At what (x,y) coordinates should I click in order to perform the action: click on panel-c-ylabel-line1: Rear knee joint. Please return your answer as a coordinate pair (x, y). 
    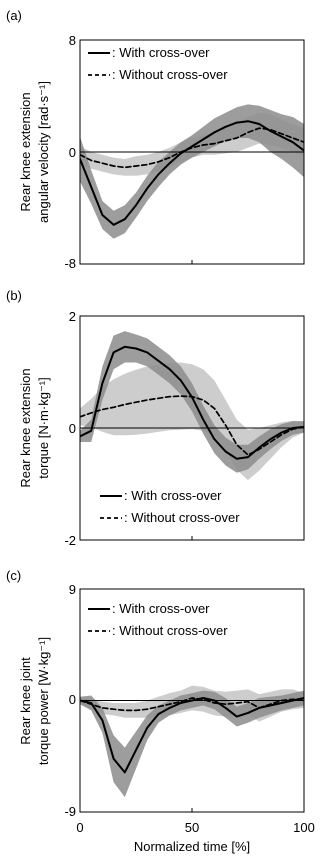
    Looking at the image, I should click on (25, 701).